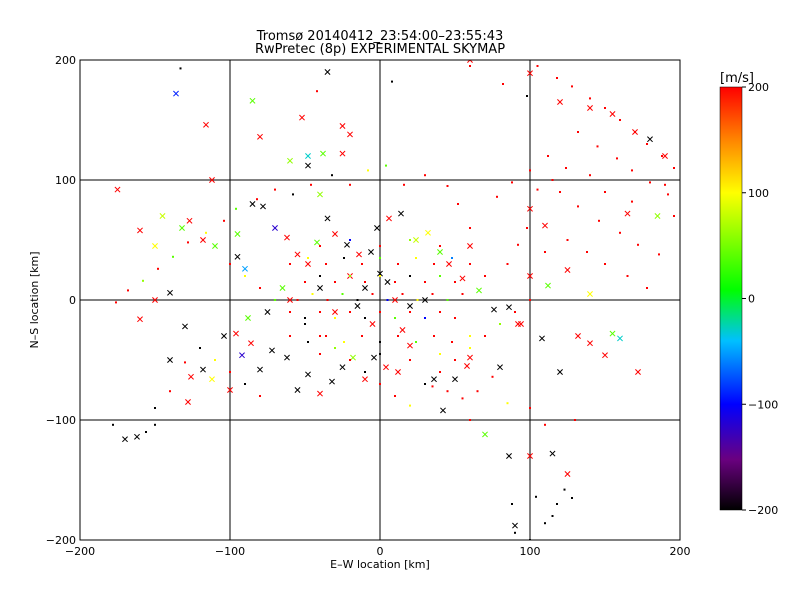  Describe the element at coordinates (760, 299) in the screenshot. I see `colorbar-ticks: 200 100 0 −100 −200` at that location.